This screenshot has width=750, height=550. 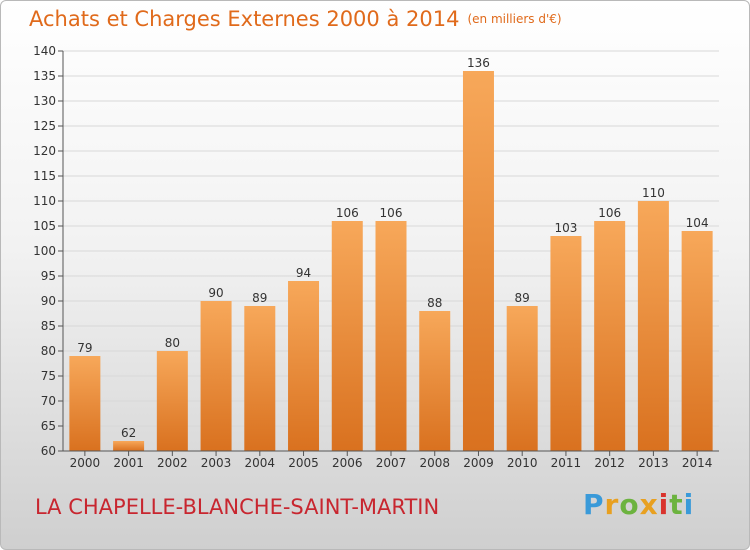 What do you see at coordinates (347, 213) in the screenshot?
I see `value-label-2006: 106` at bounding box center [347, 213].